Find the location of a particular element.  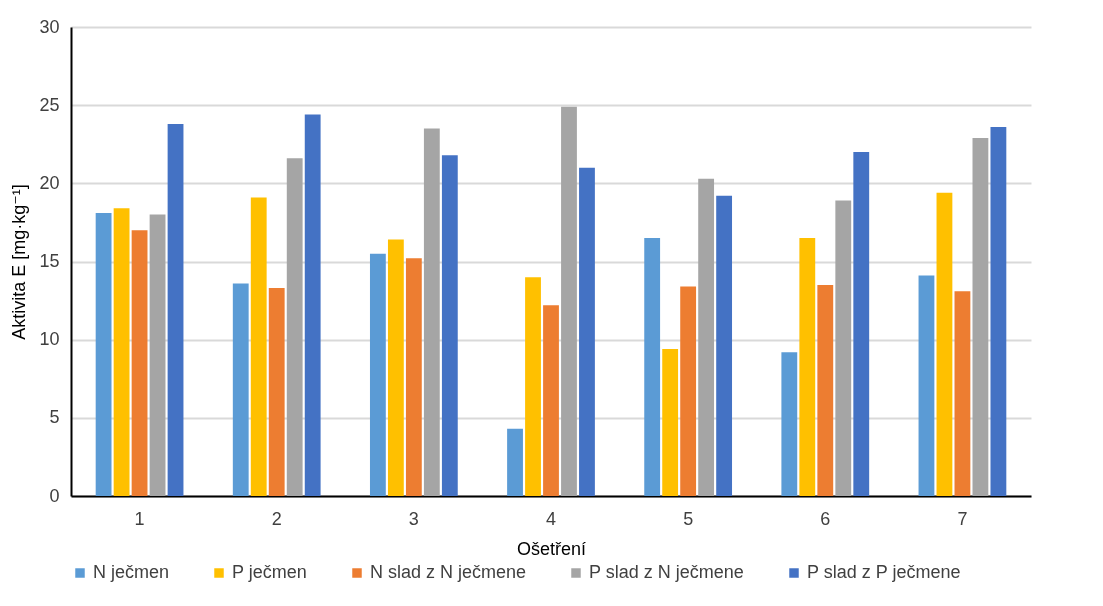

legend-label: P ječmen is located at coordinates (269, 572).